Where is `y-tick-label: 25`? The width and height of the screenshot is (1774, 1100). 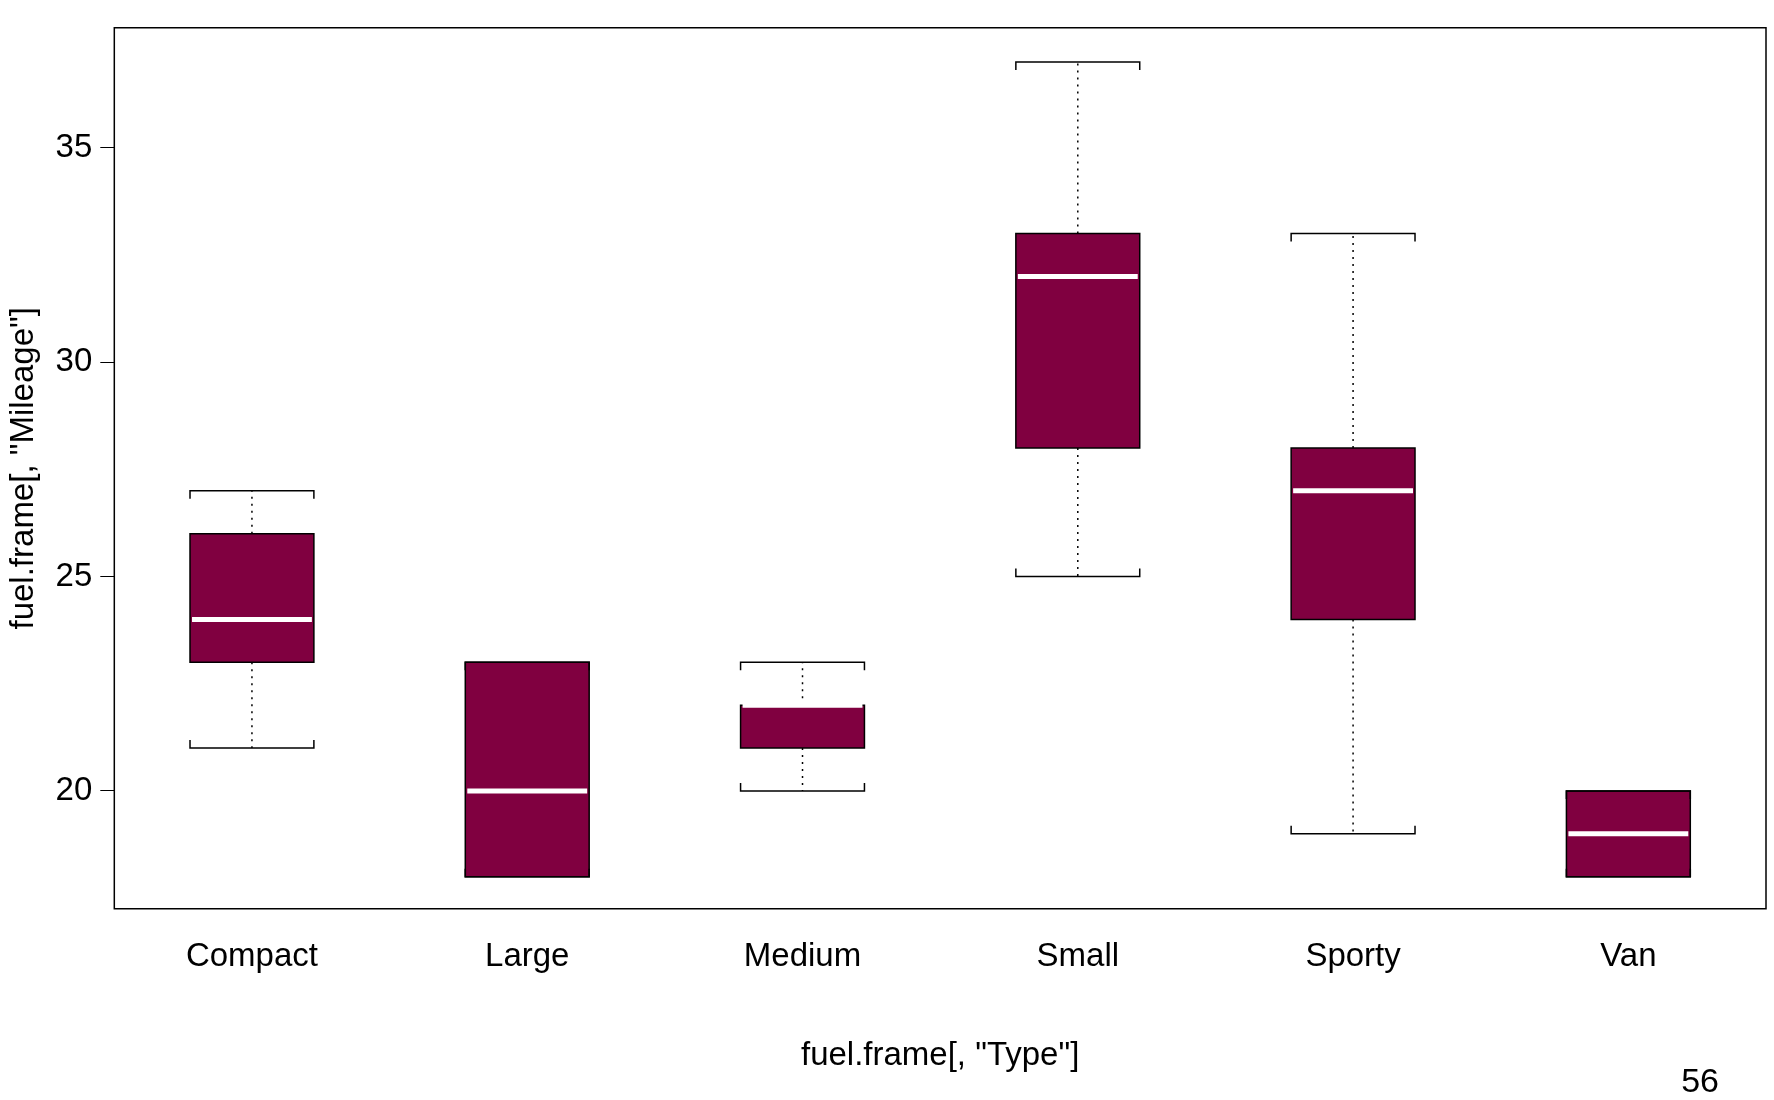 y-tick-label: 25 is located at coordinates (74, 574).